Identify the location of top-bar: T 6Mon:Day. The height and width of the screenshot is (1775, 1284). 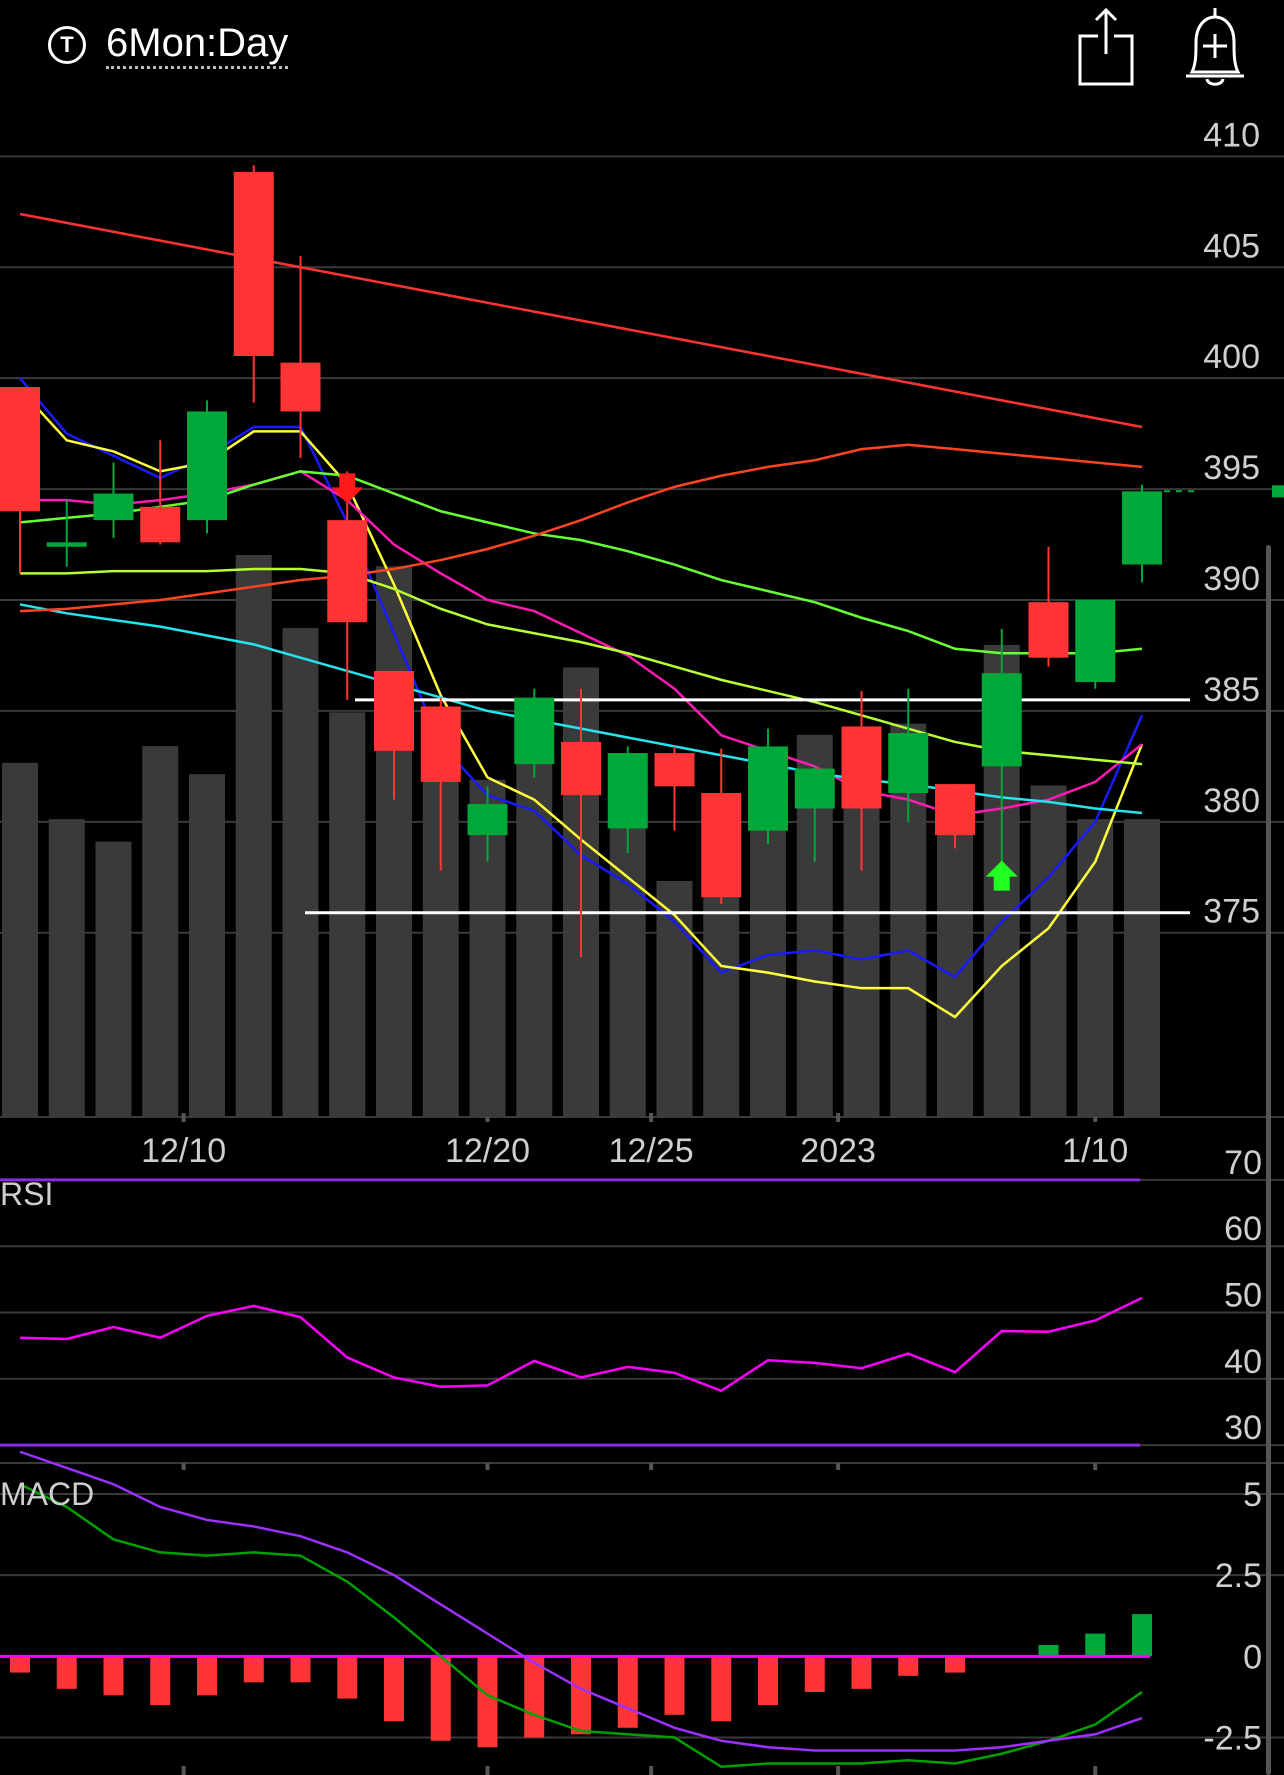
(642, 47).